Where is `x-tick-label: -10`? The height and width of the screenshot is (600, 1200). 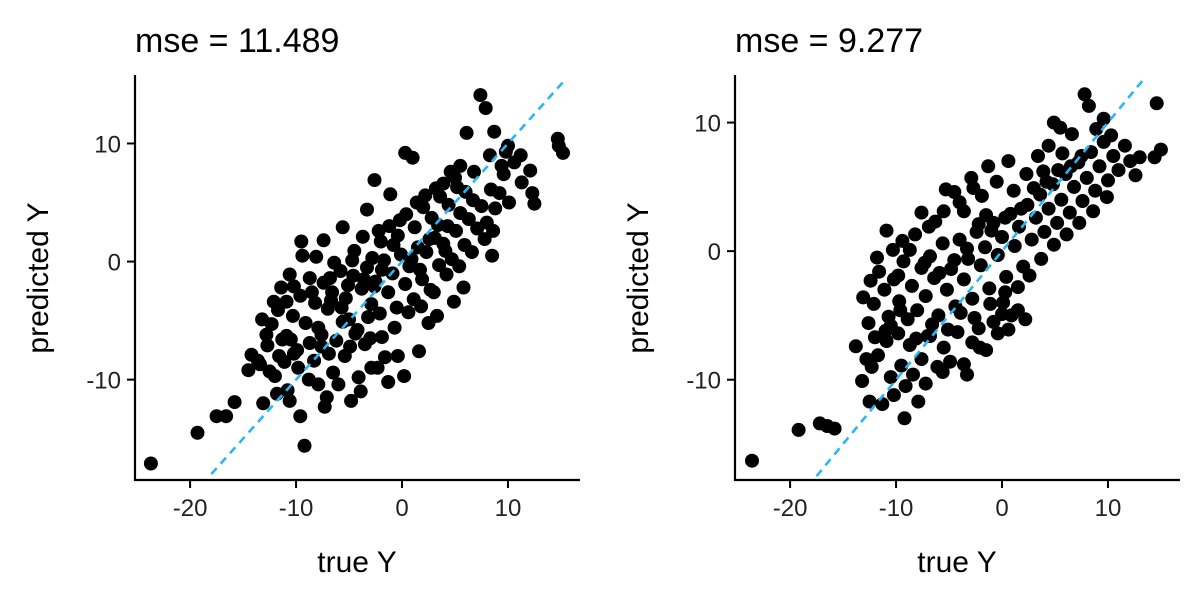 x-tick-label: -10 is located at coordinates (296, 508).